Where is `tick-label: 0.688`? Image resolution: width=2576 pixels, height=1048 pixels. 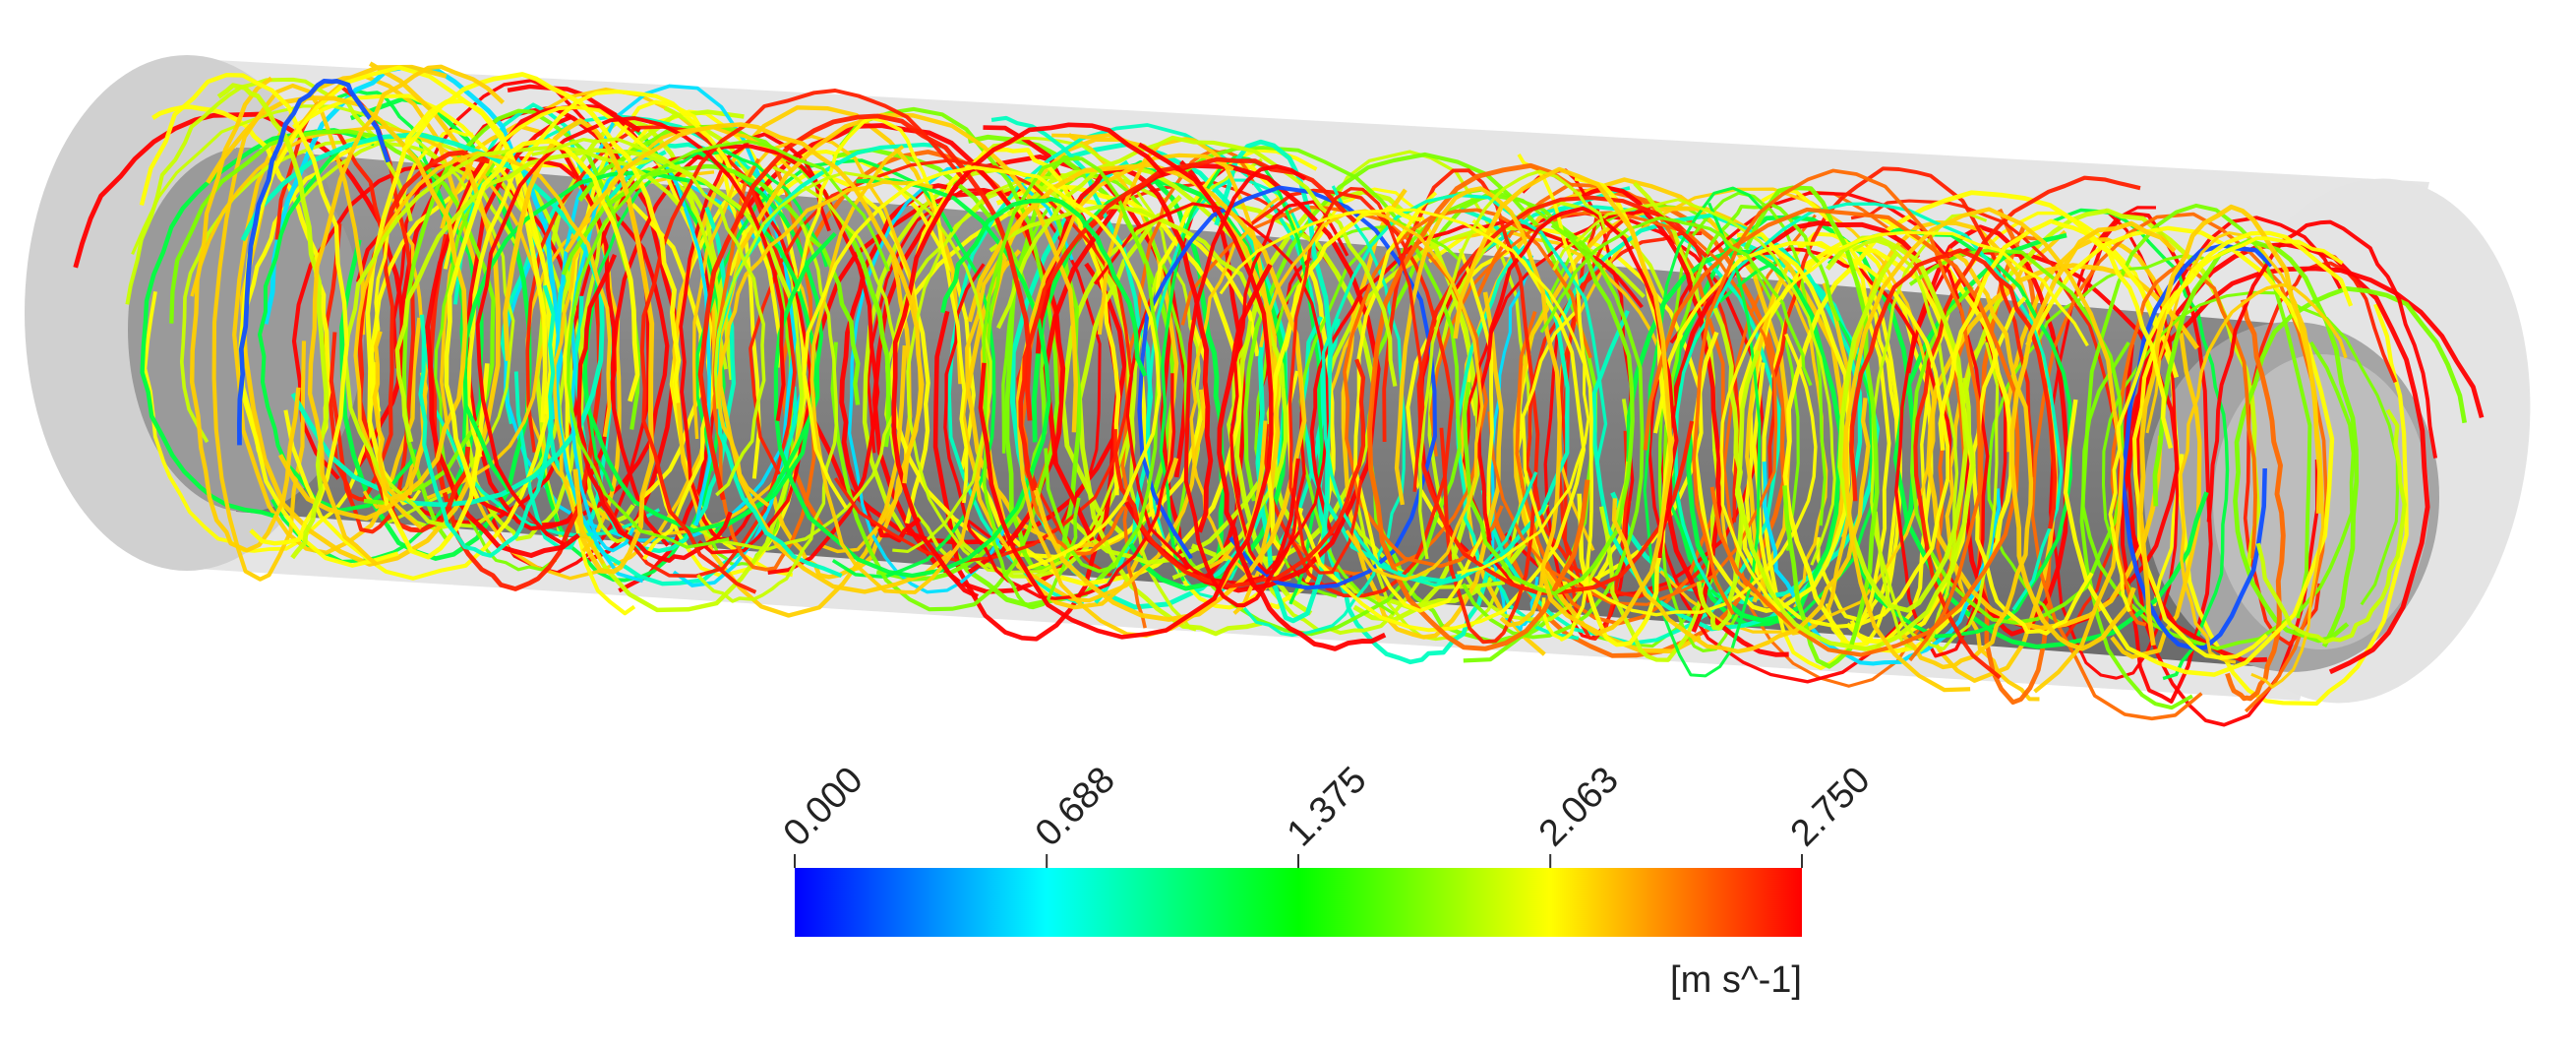
tick-label: 0.688 is located at coordinates (1075, 806).